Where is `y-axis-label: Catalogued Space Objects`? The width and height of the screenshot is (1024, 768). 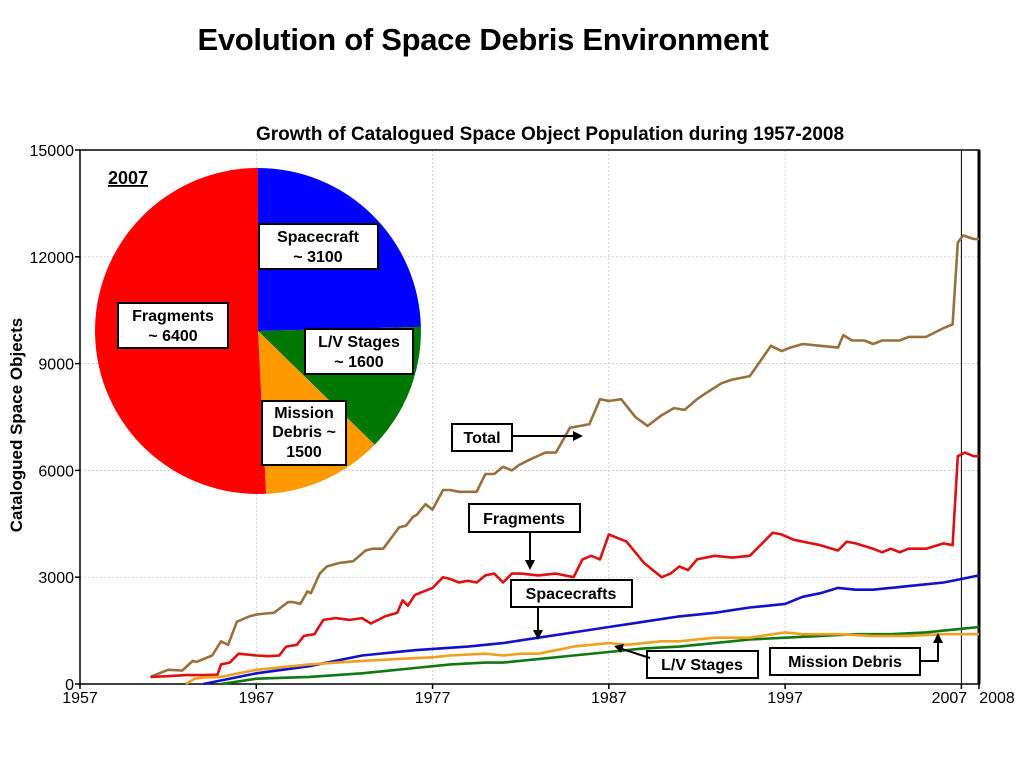
y-axis-label: Catalogued Space Objects is located at coordinates (16, 425).